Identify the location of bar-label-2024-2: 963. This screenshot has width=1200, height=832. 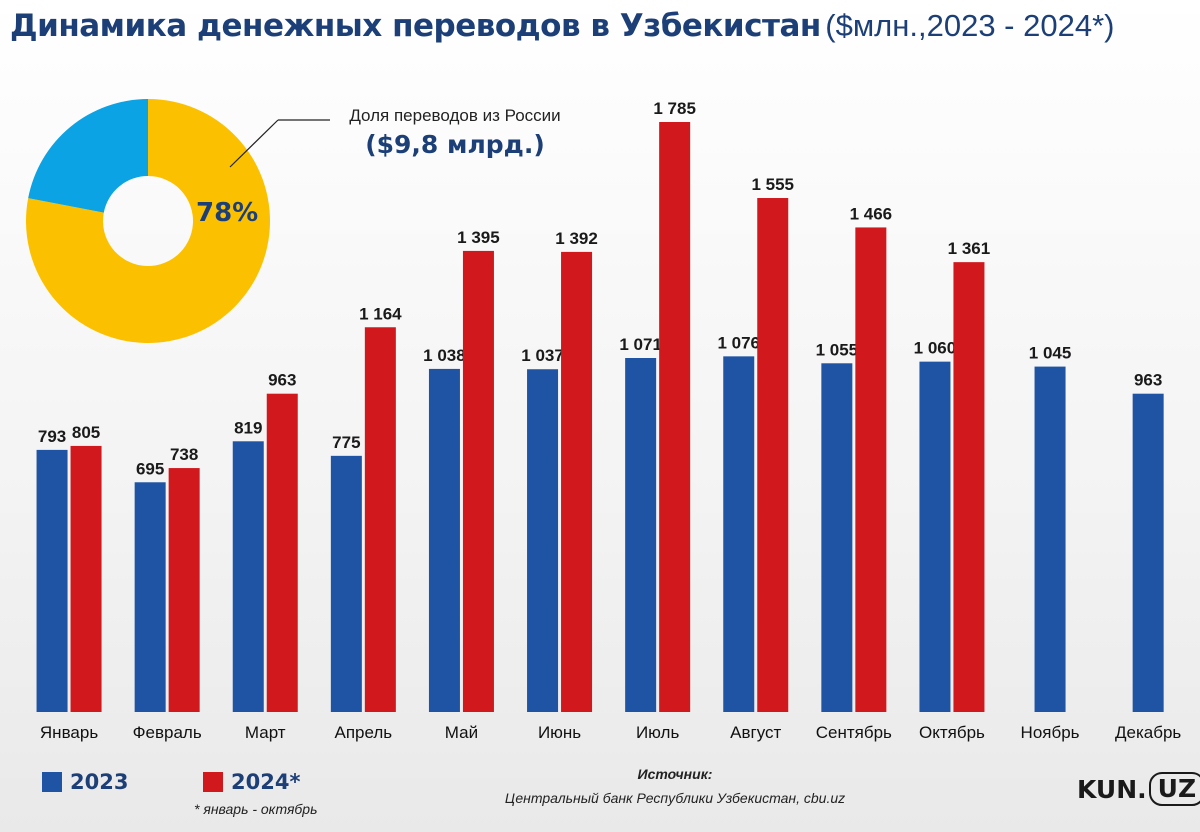
(282, 380).